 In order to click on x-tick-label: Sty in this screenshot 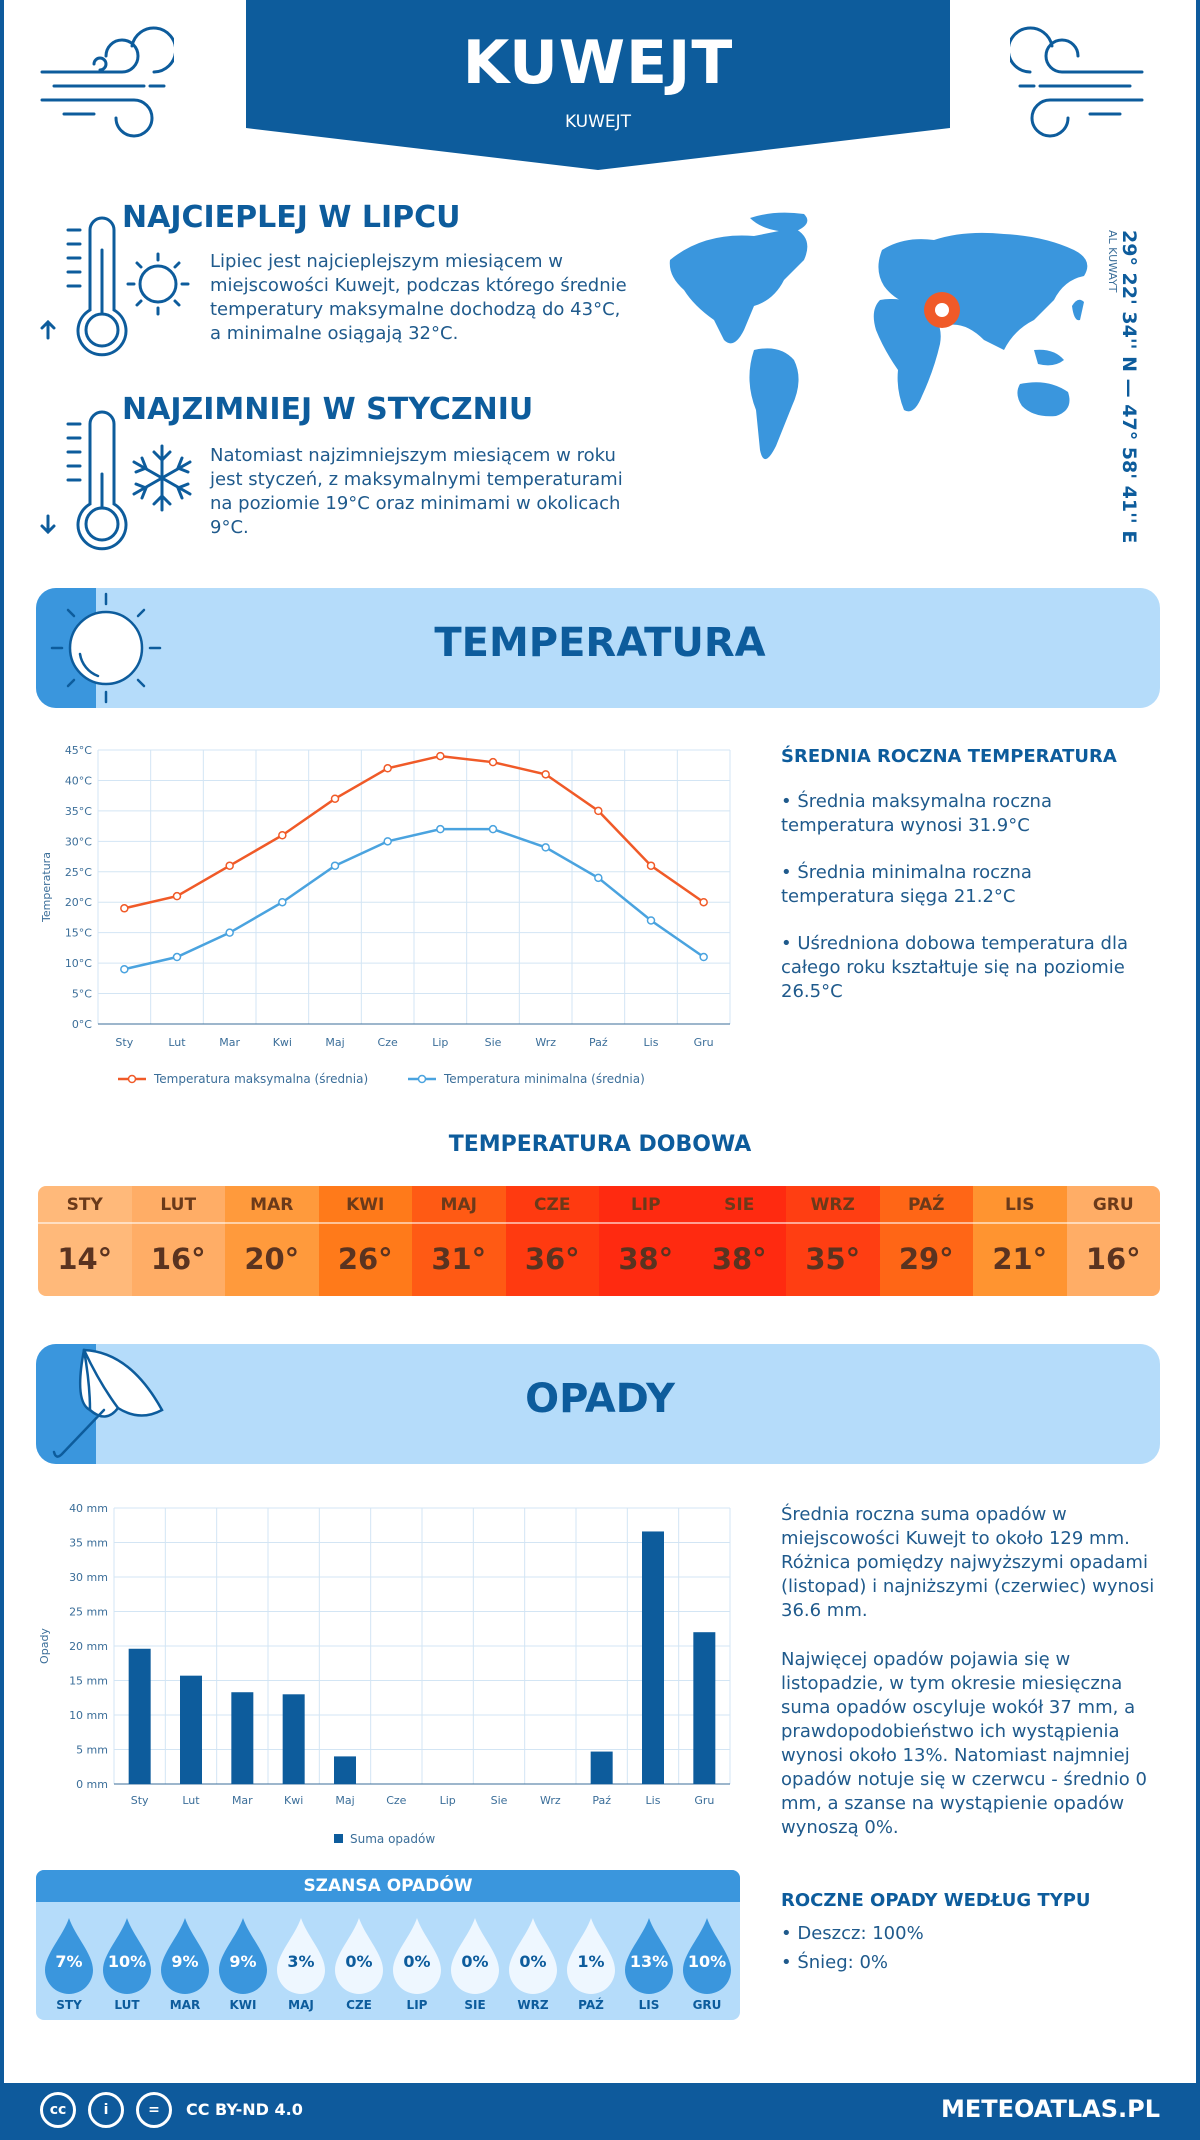, I will do `click(140, 1800)`.